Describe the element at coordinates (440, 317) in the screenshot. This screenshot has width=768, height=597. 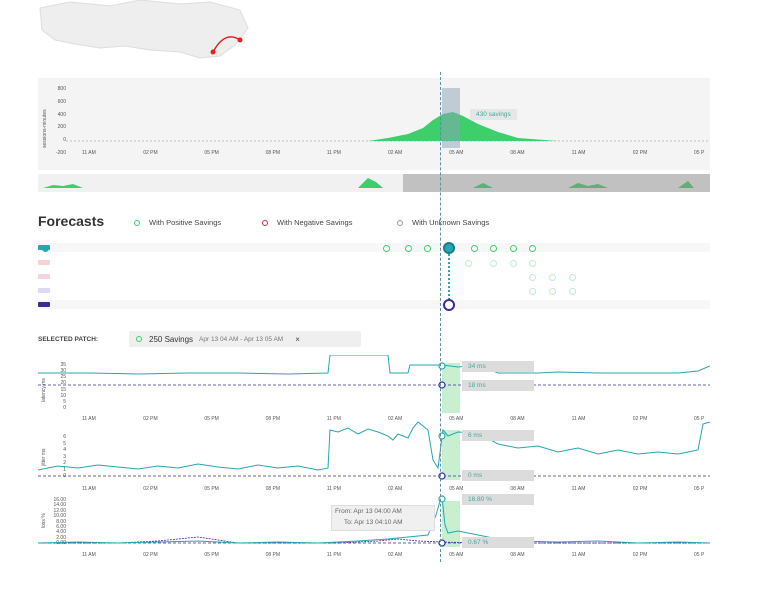
I see `time-cursor-line` at that location.